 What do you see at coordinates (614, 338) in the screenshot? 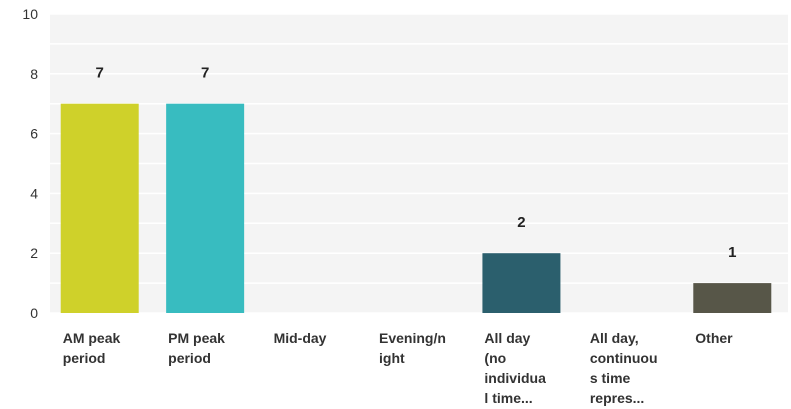
I see `x-category-label-line: All day,` at bounding box center [614, 338].